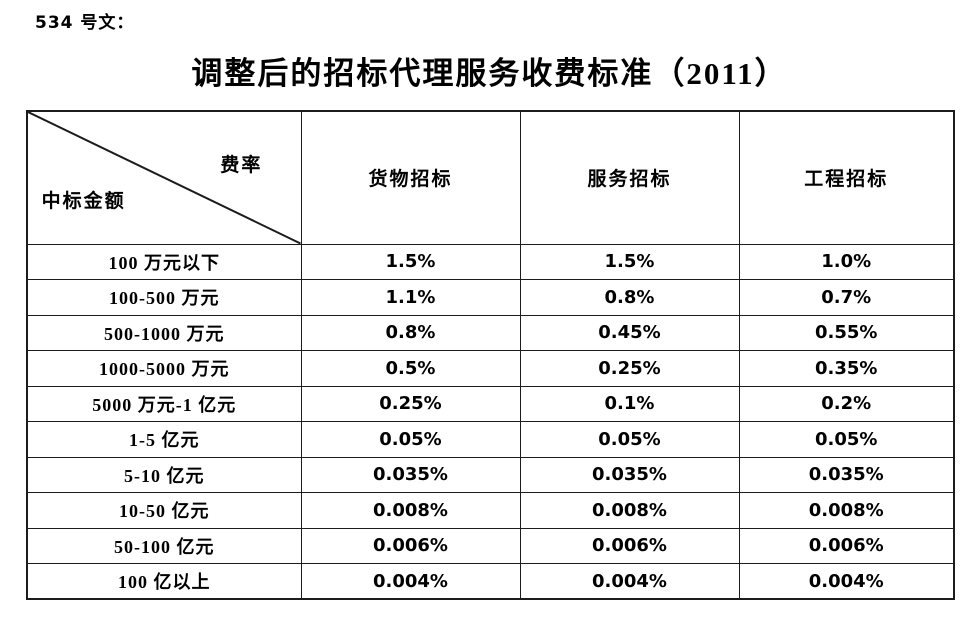 The image size is (979, 629). Describe the element at coordinates (846, 368) in the screenshot. I see `fee-cell: 0.35%` at that location.